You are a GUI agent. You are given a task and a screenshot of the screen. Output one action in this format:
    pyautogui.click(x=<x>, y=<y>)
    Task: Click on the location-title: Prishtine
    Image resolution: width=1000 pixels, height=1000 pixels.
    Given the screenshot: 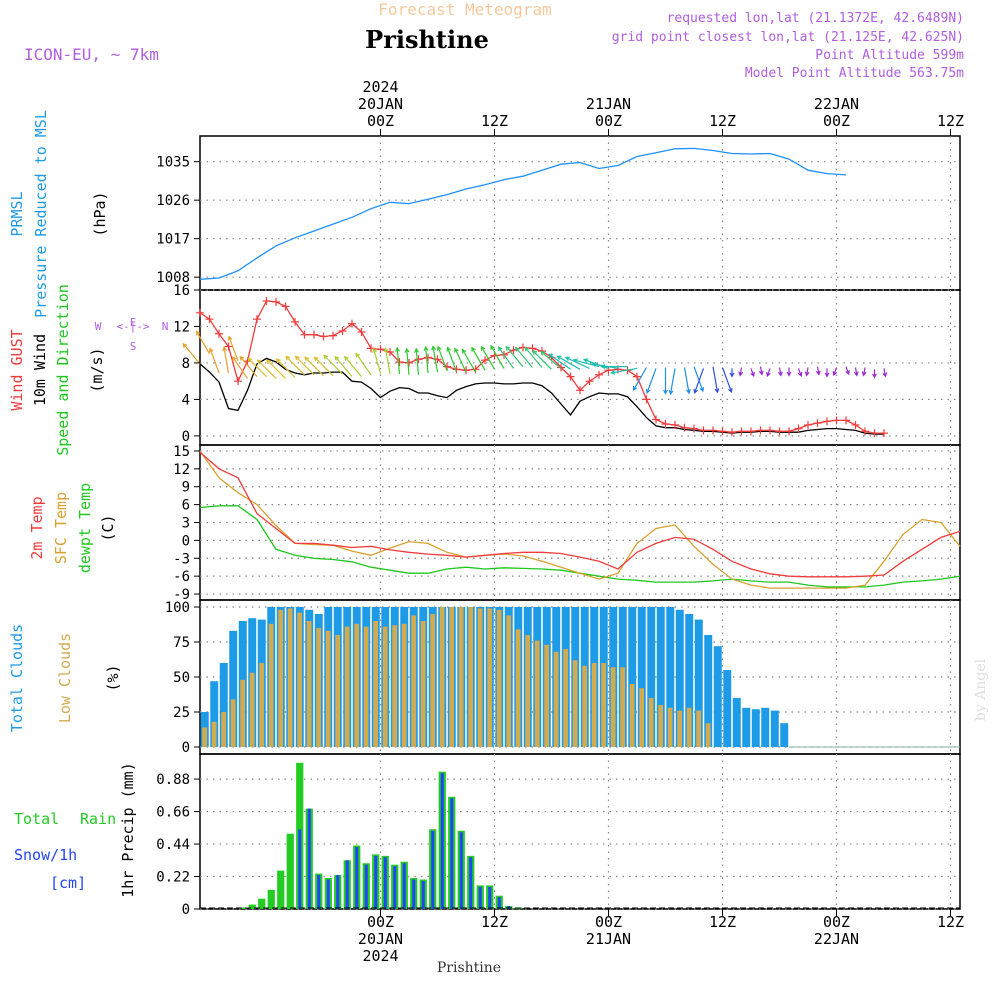 What is the action you would take?
    pyautogui.click(x=427, y=39)
    